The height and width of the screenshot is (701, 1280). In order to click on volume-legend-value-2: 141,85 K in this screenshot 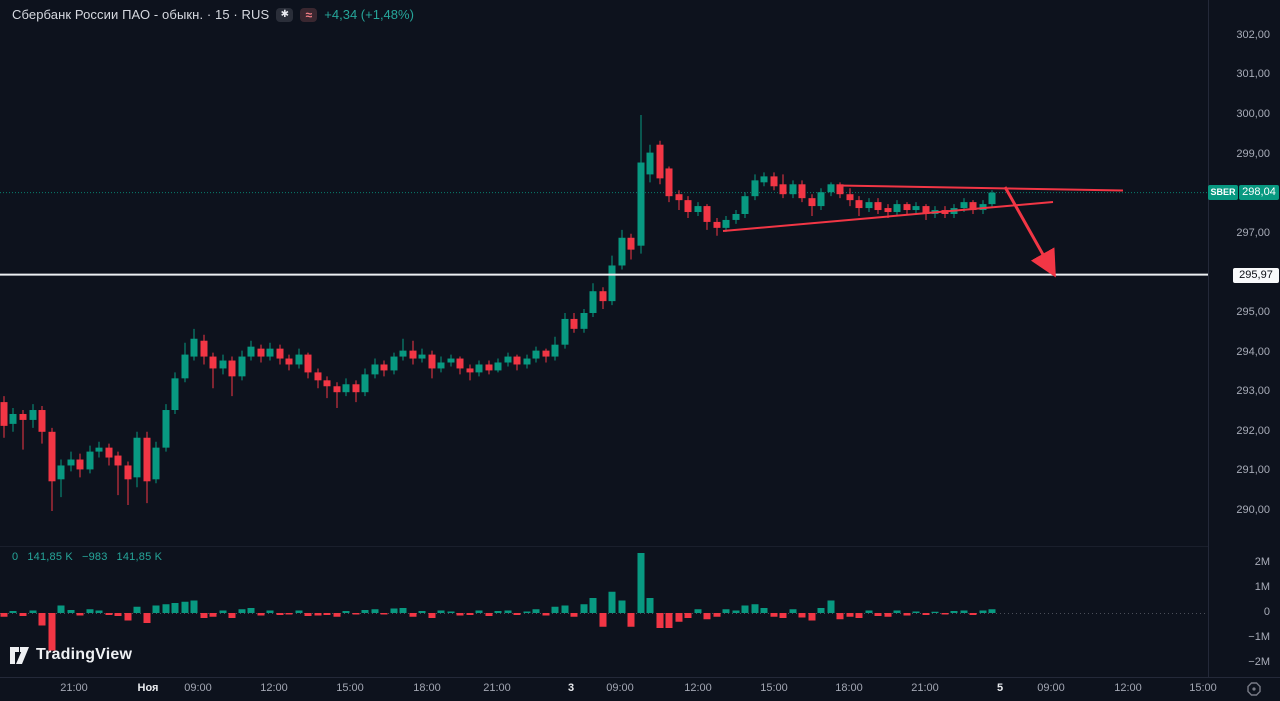, I will do `click(50, 557)`.